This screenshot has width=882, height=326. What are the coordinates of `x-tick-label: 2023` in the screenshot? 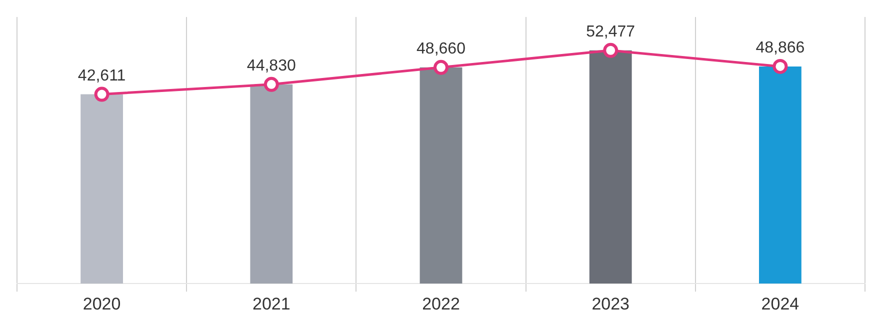 It's located at (611, 304).